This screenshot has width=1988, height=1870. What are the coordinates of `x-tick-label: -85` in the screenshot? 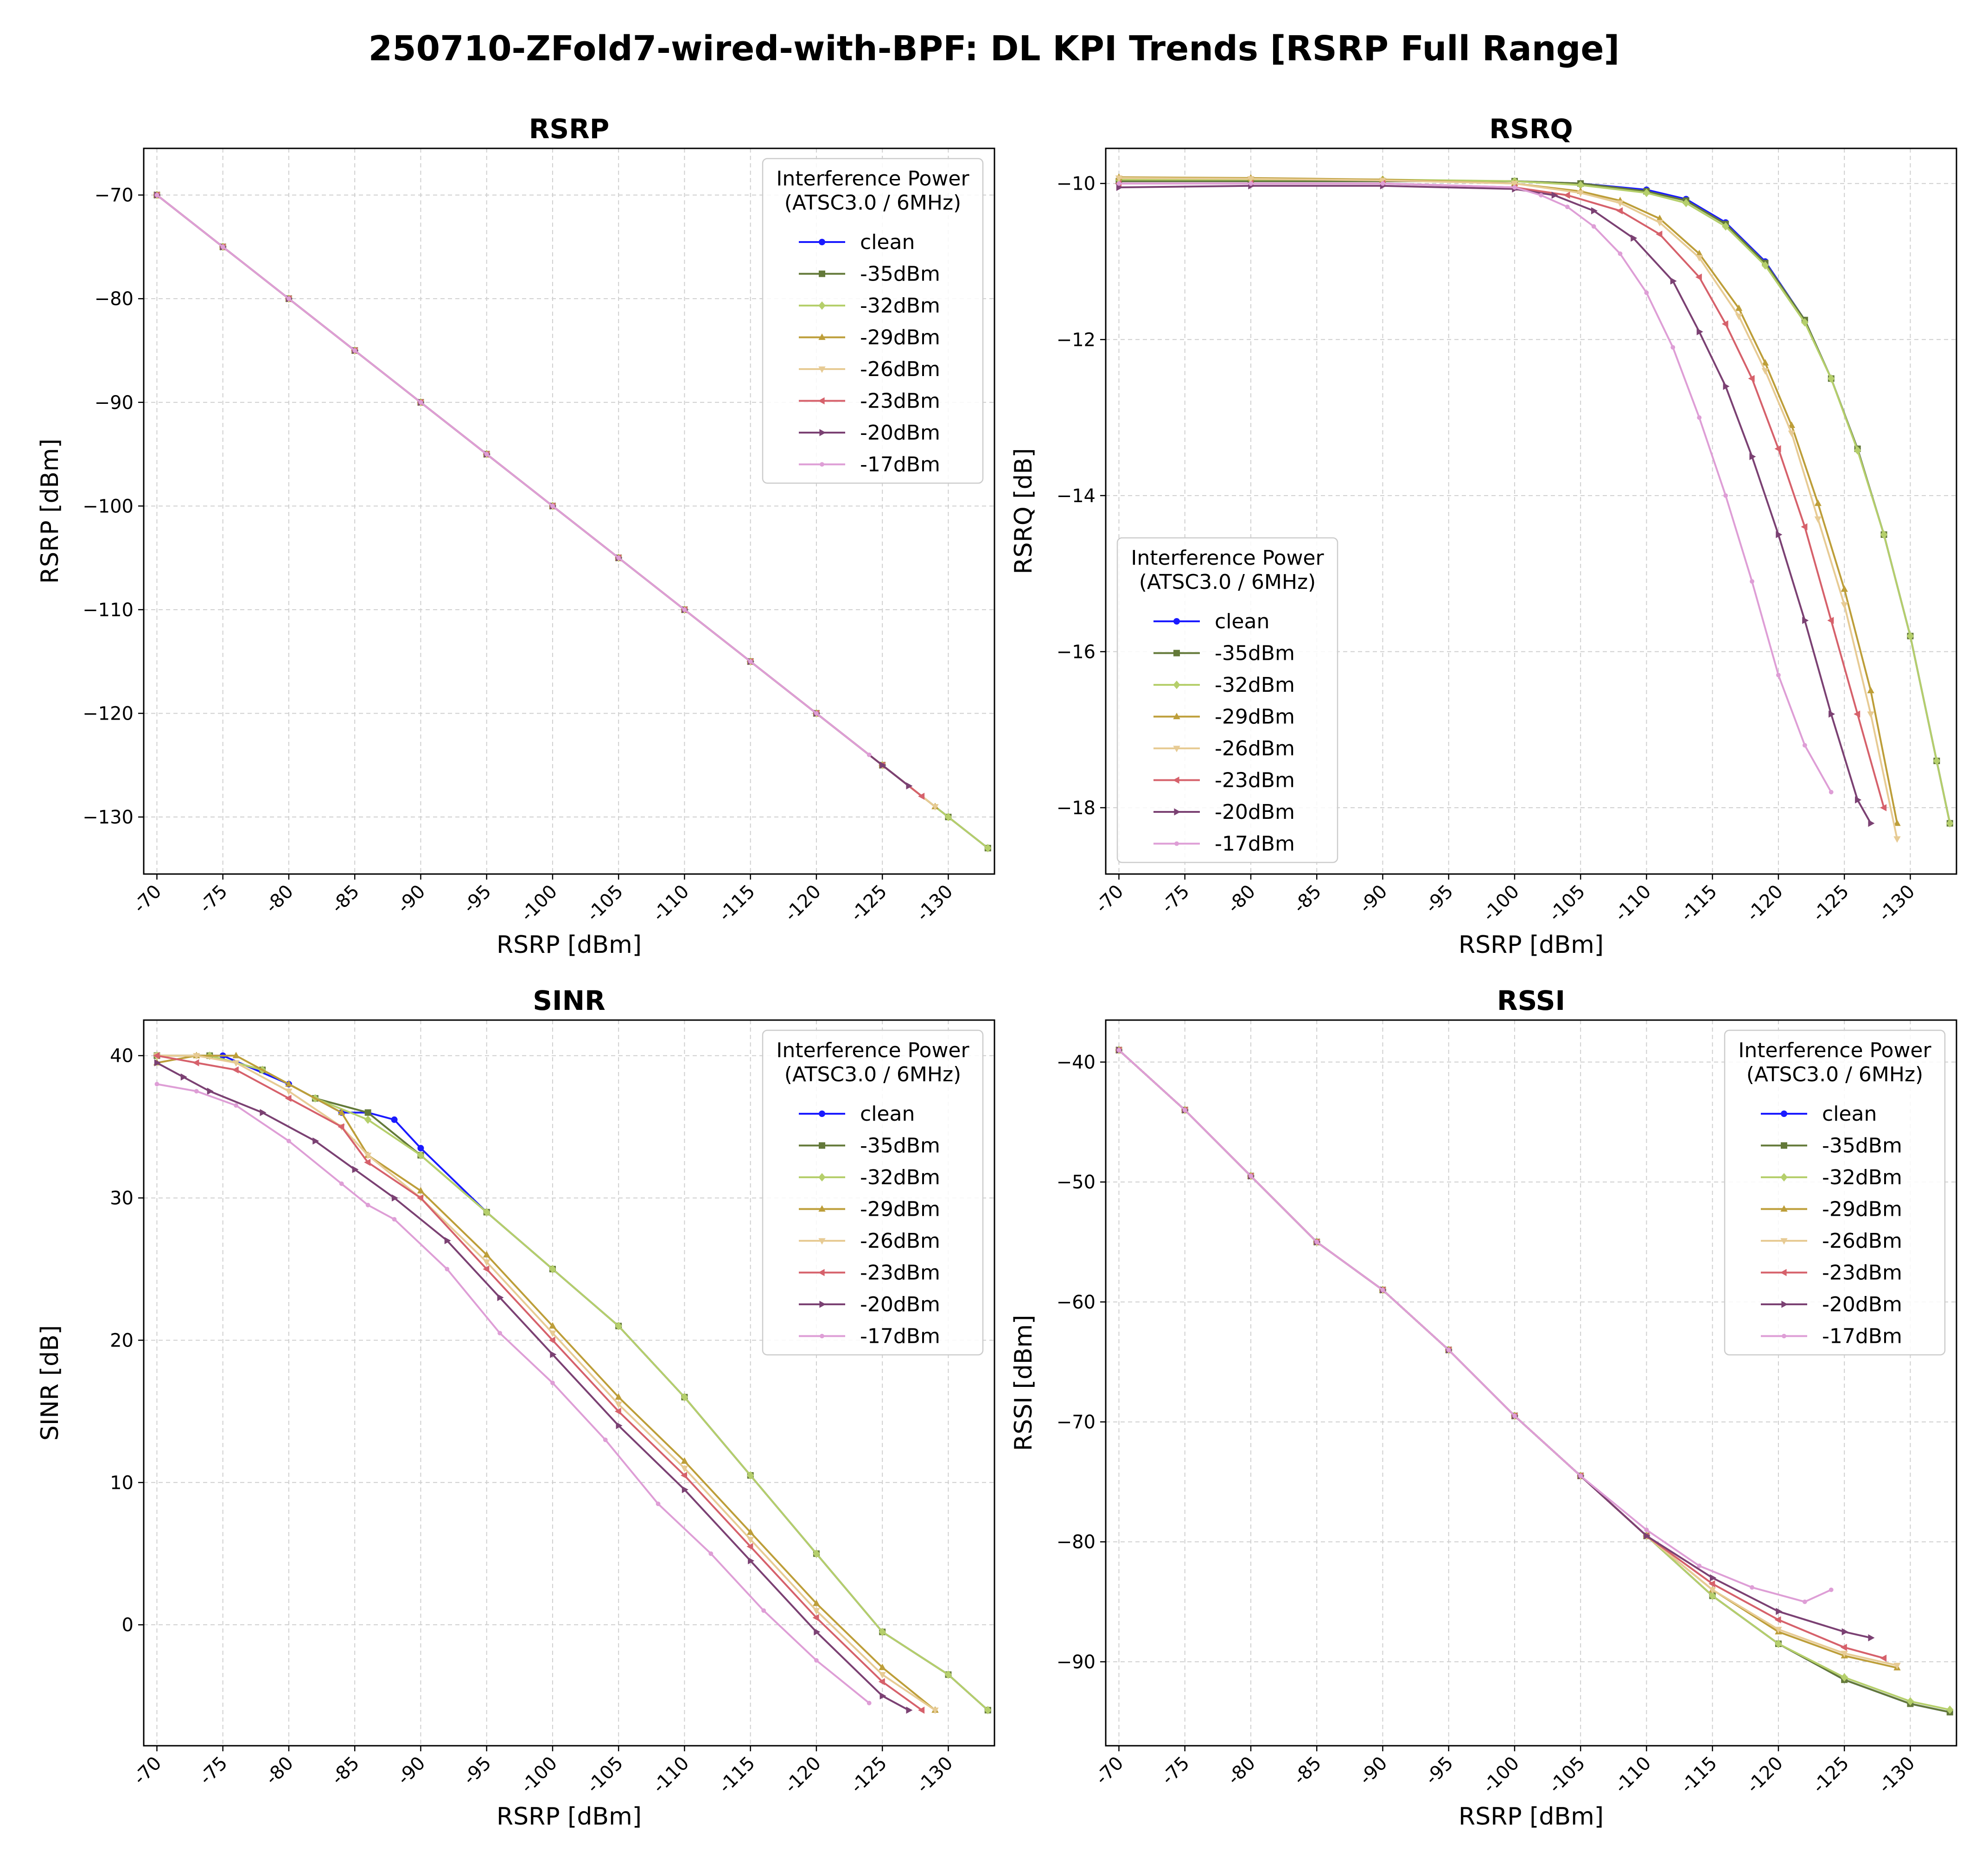 It's located at (345, 900).